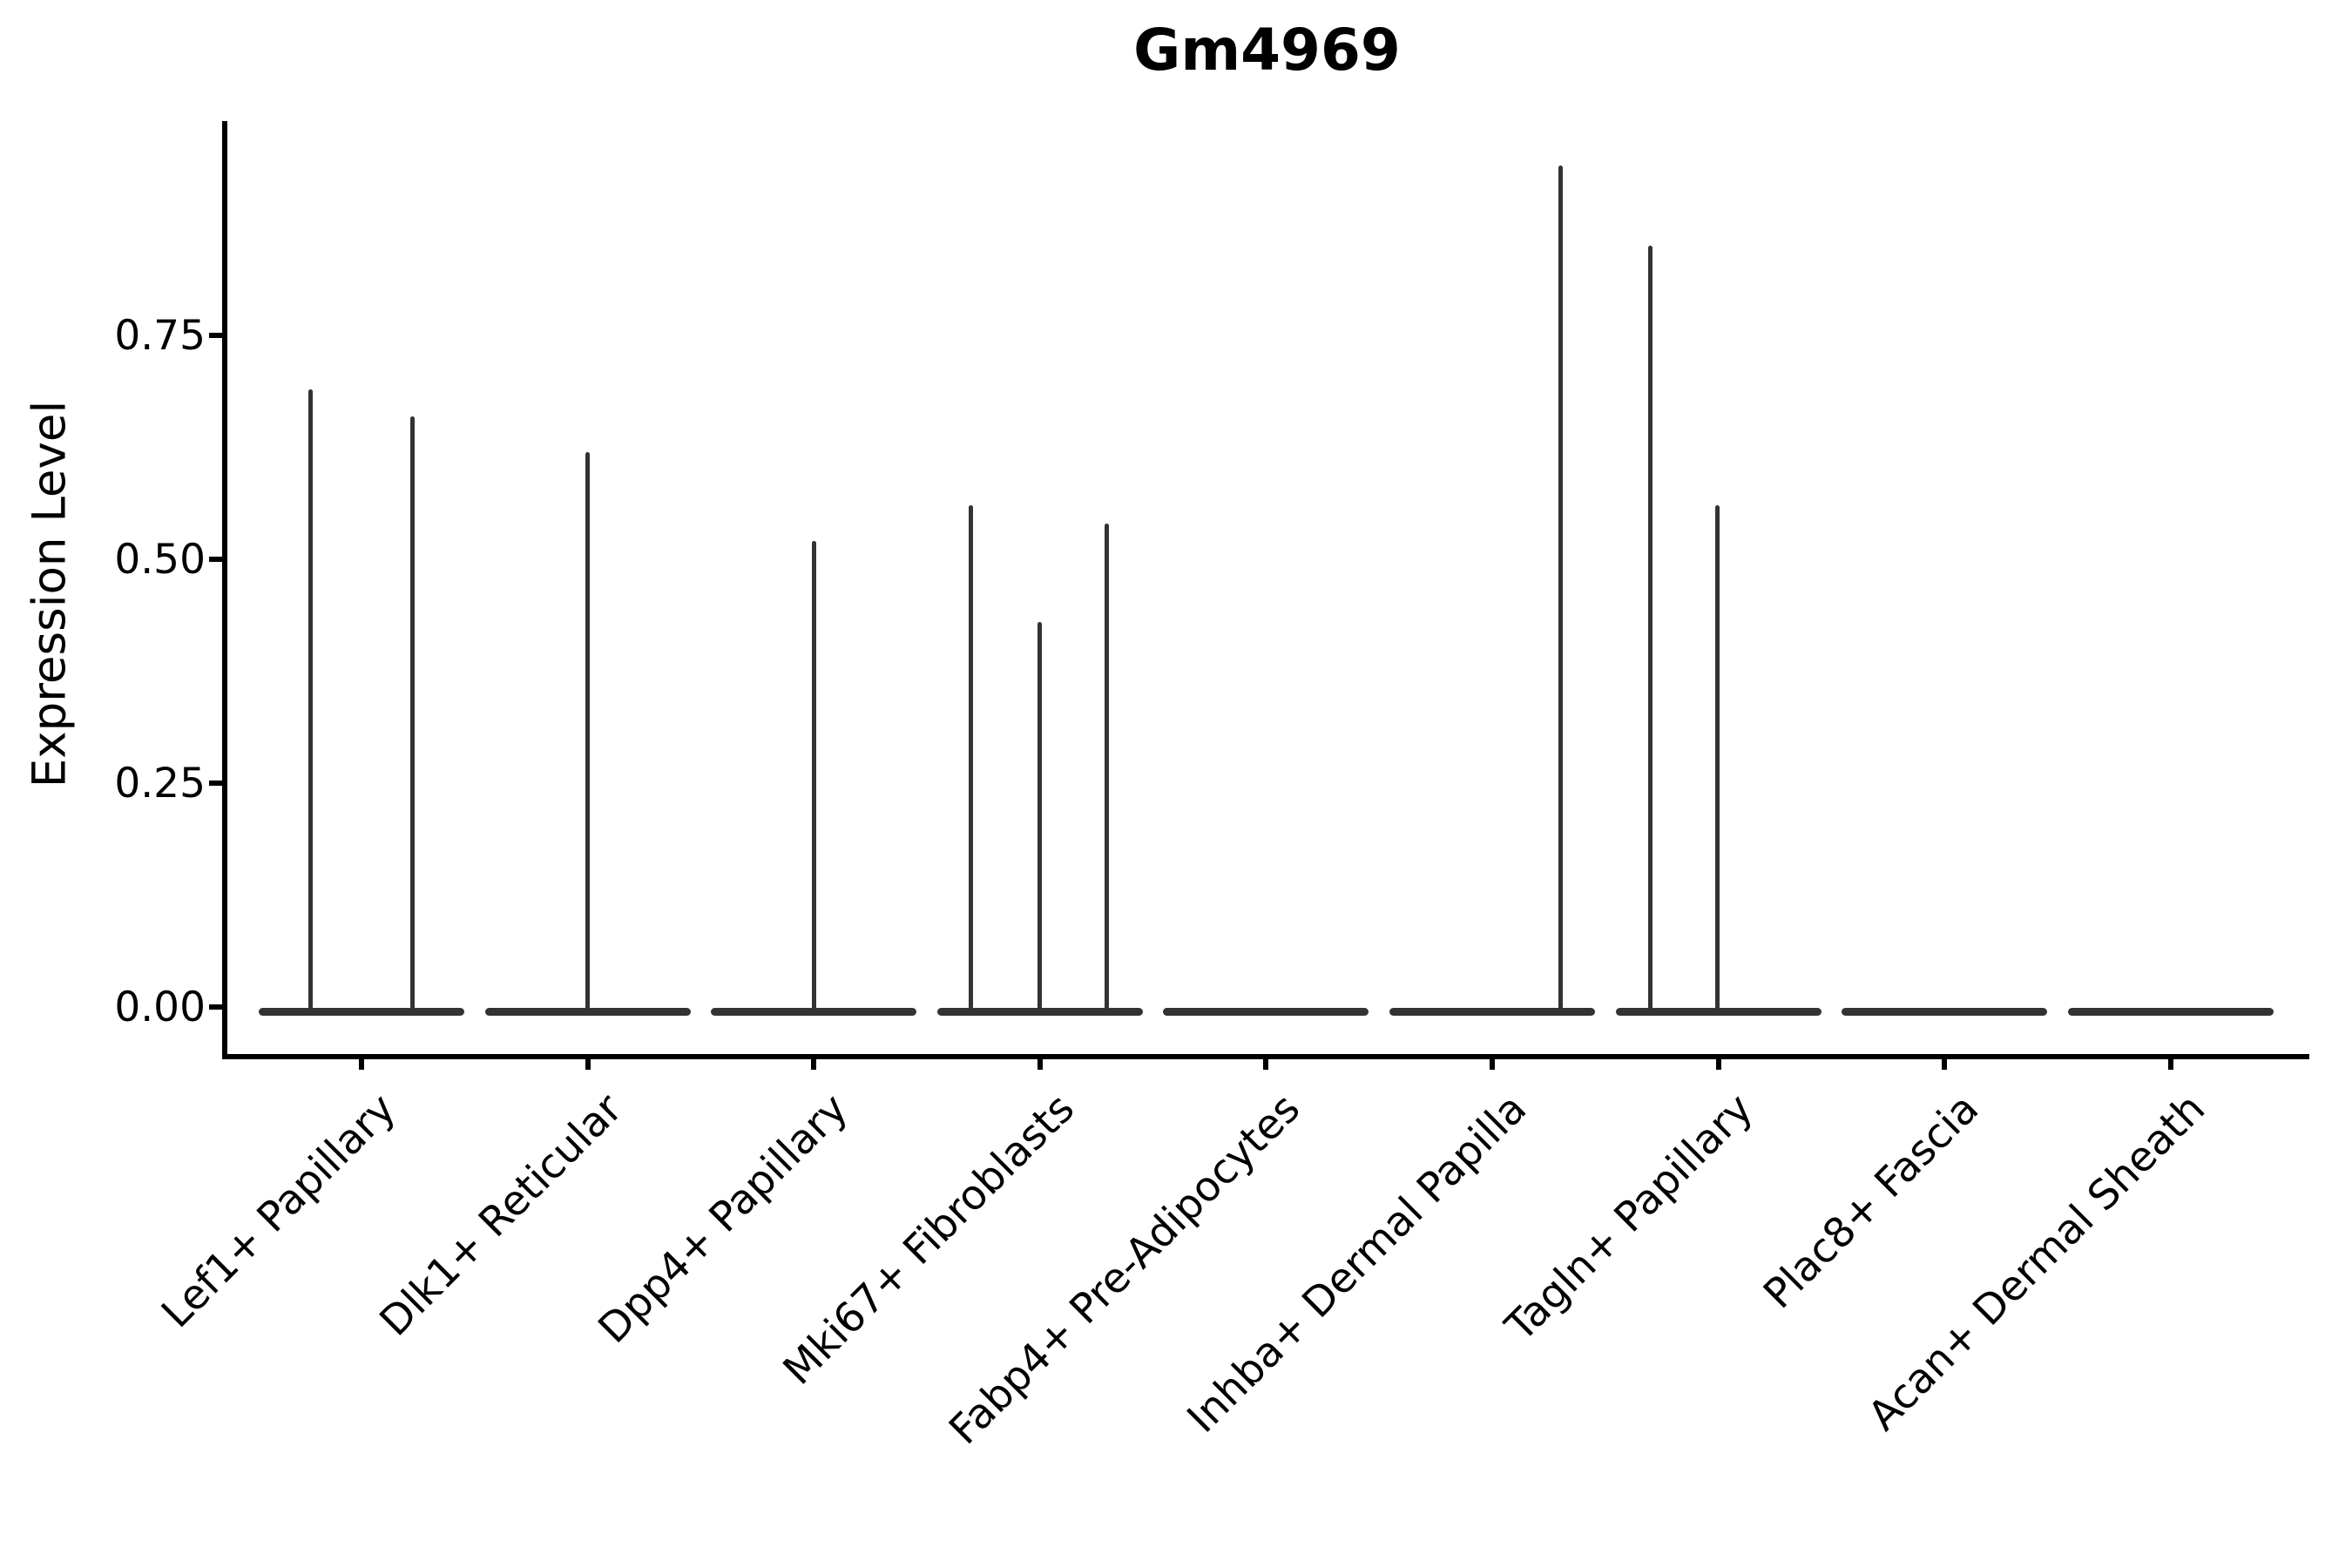 This screenshot has width=2352, height=1568. What do you see at coordinates (1629, 1218) in the screenshot?
I see `x-tick-label: Tagln+ Papillary` at bounding box center [1629, 1218].